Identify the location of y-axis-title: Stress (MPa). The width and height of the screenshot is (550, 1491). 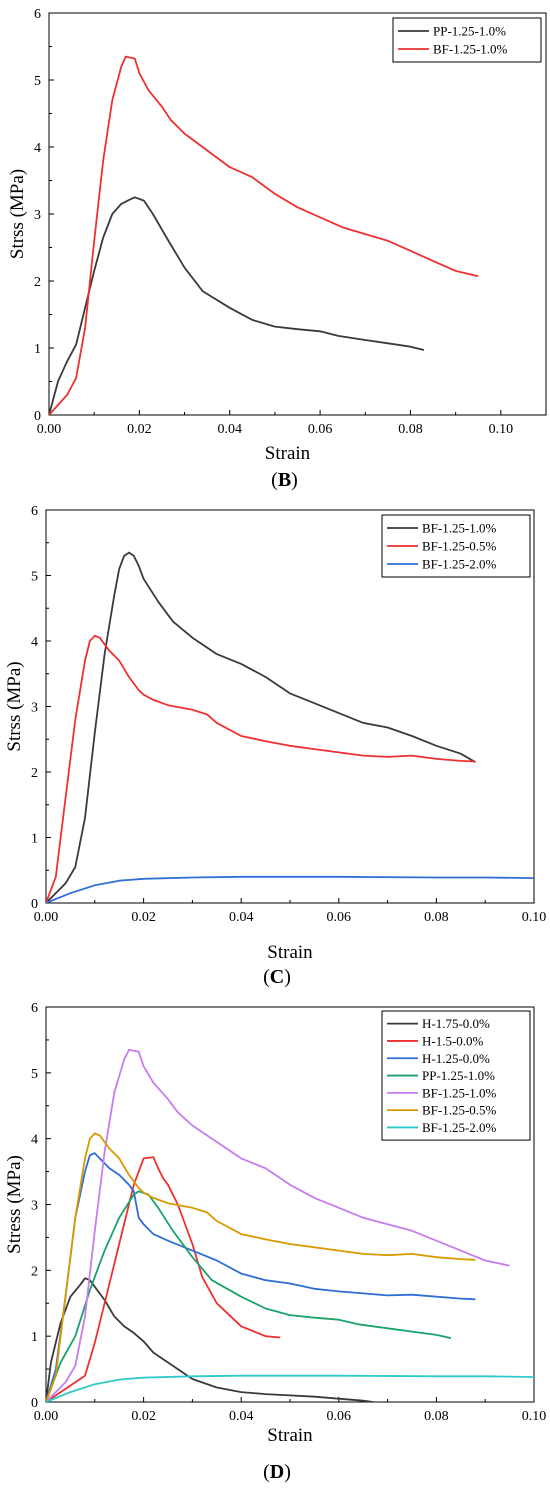
(14, 1204).